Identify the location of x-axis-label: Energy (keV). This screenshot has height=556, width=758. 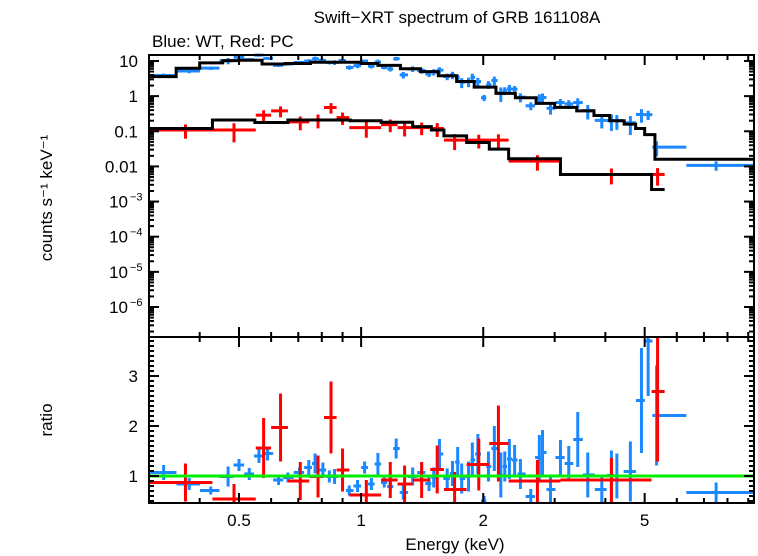
(454, 544).